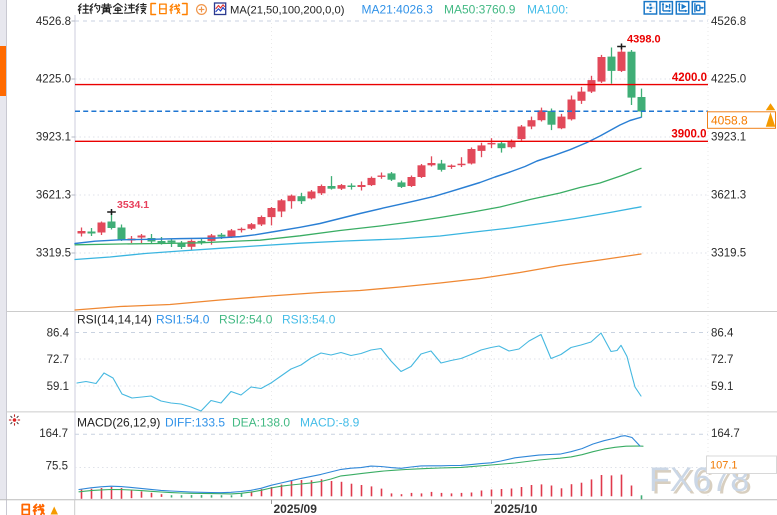  I want to click on svg-text: MA50:3760.9, so click(480, 10).